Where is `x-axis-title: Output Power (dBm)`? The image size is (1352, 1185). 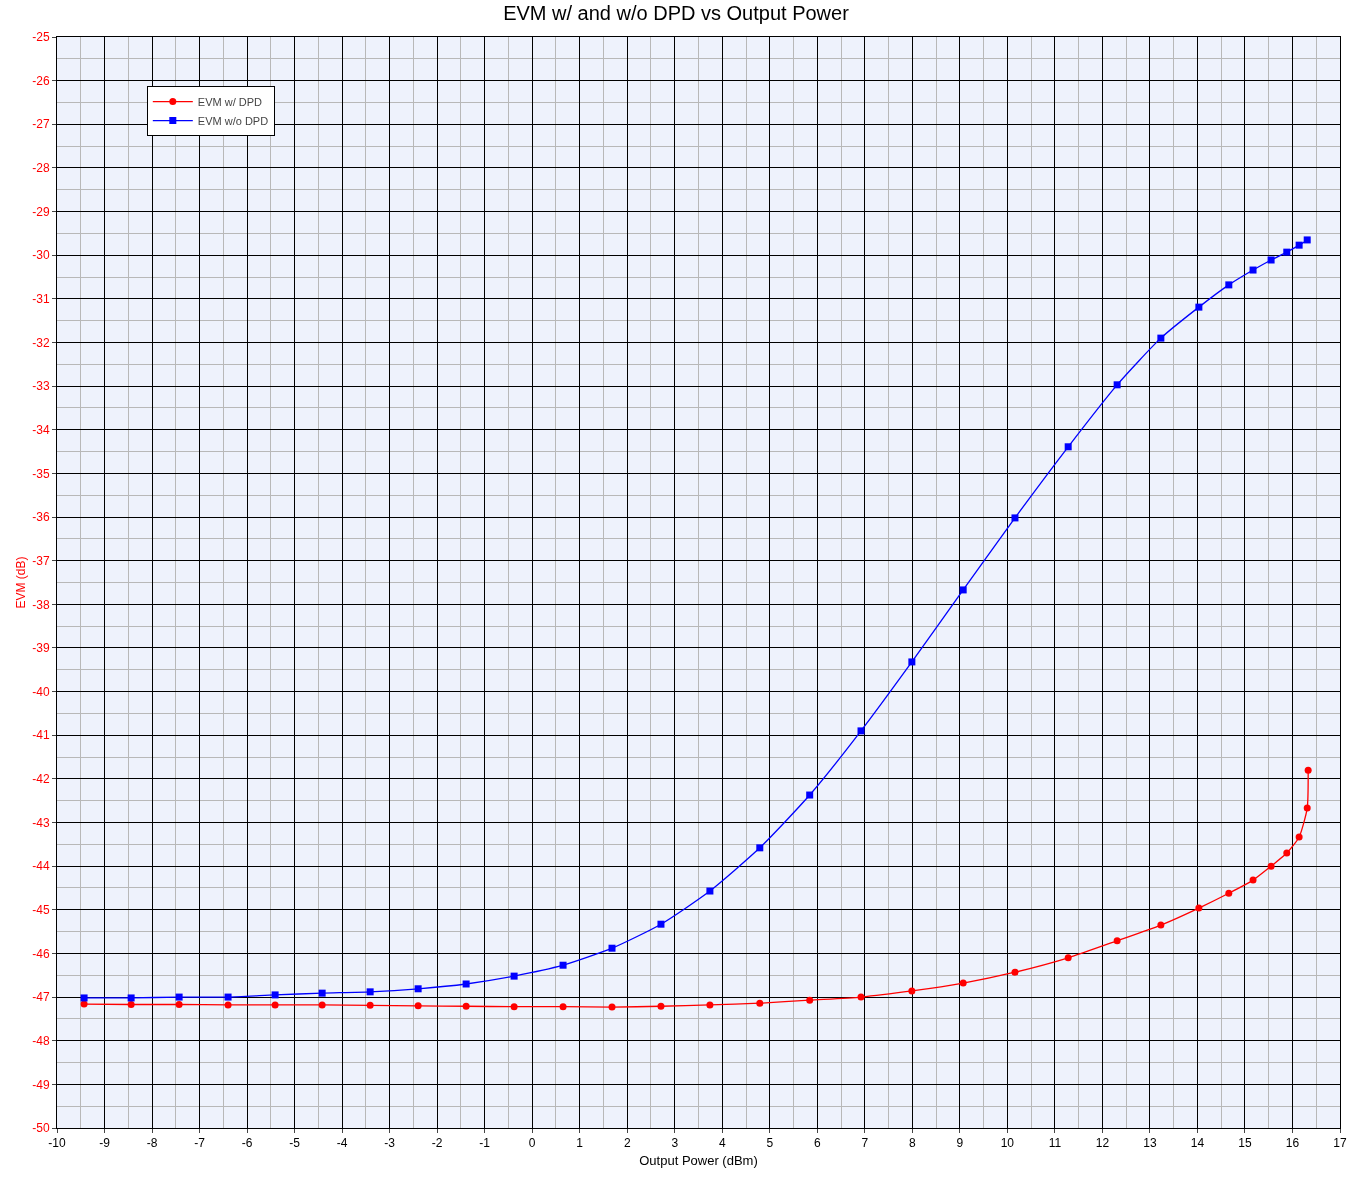 x-axis-title: Output Power (dBm) is located at coordinates (698, 1160).